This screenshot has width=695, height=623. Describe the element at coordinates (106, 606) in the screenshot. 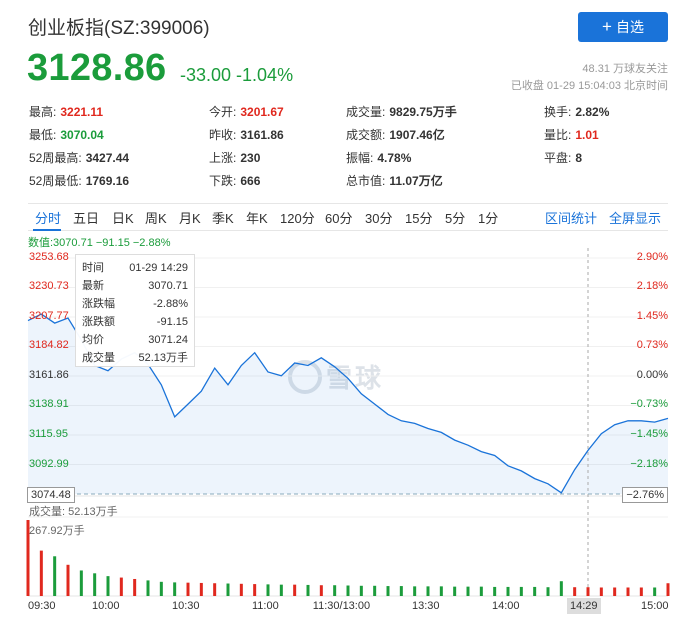

I see `x-tick-label: 10:00` at that location.